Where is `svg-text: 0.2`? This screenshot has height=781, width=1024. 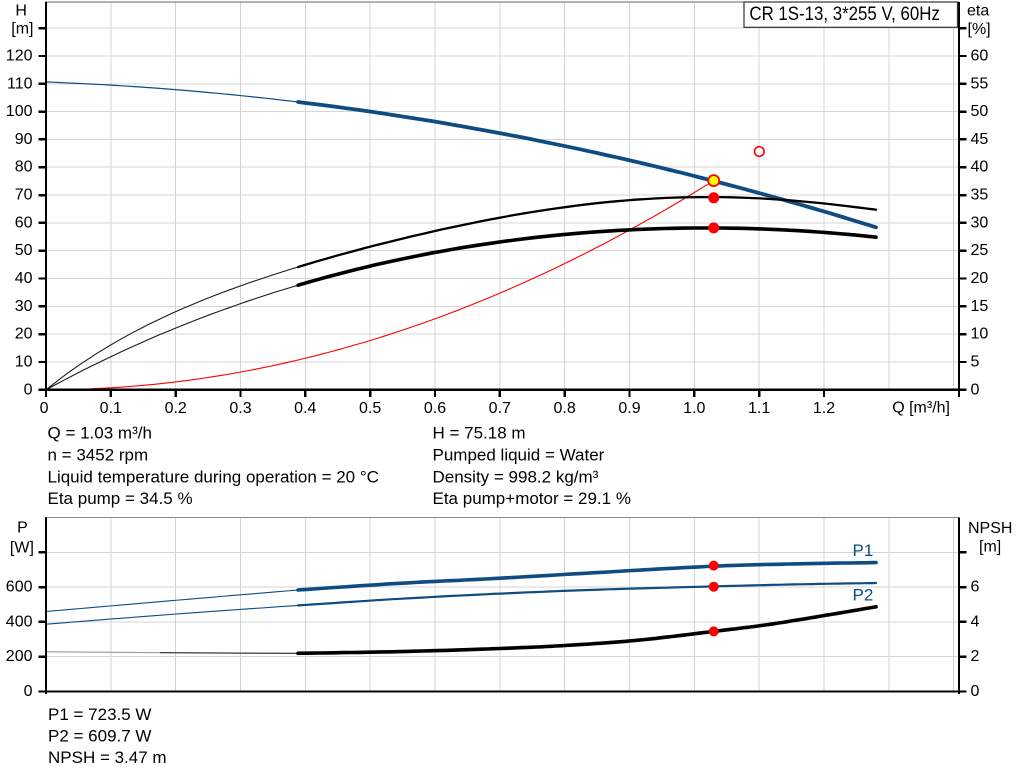
svg-text: 0.2 is located at coordinates (176, 408).